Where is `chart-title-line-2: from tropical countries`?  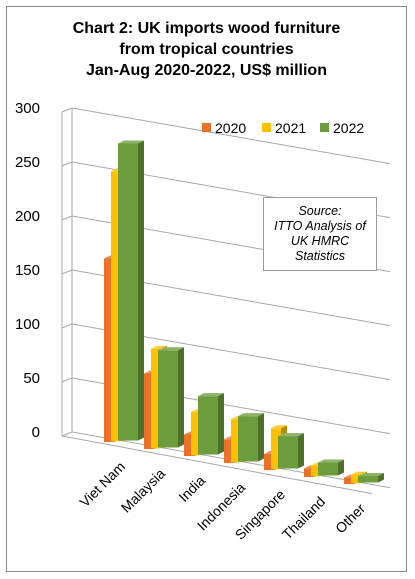 chart-title-line-2: from tropical countries is located at coordinates (206, 49).